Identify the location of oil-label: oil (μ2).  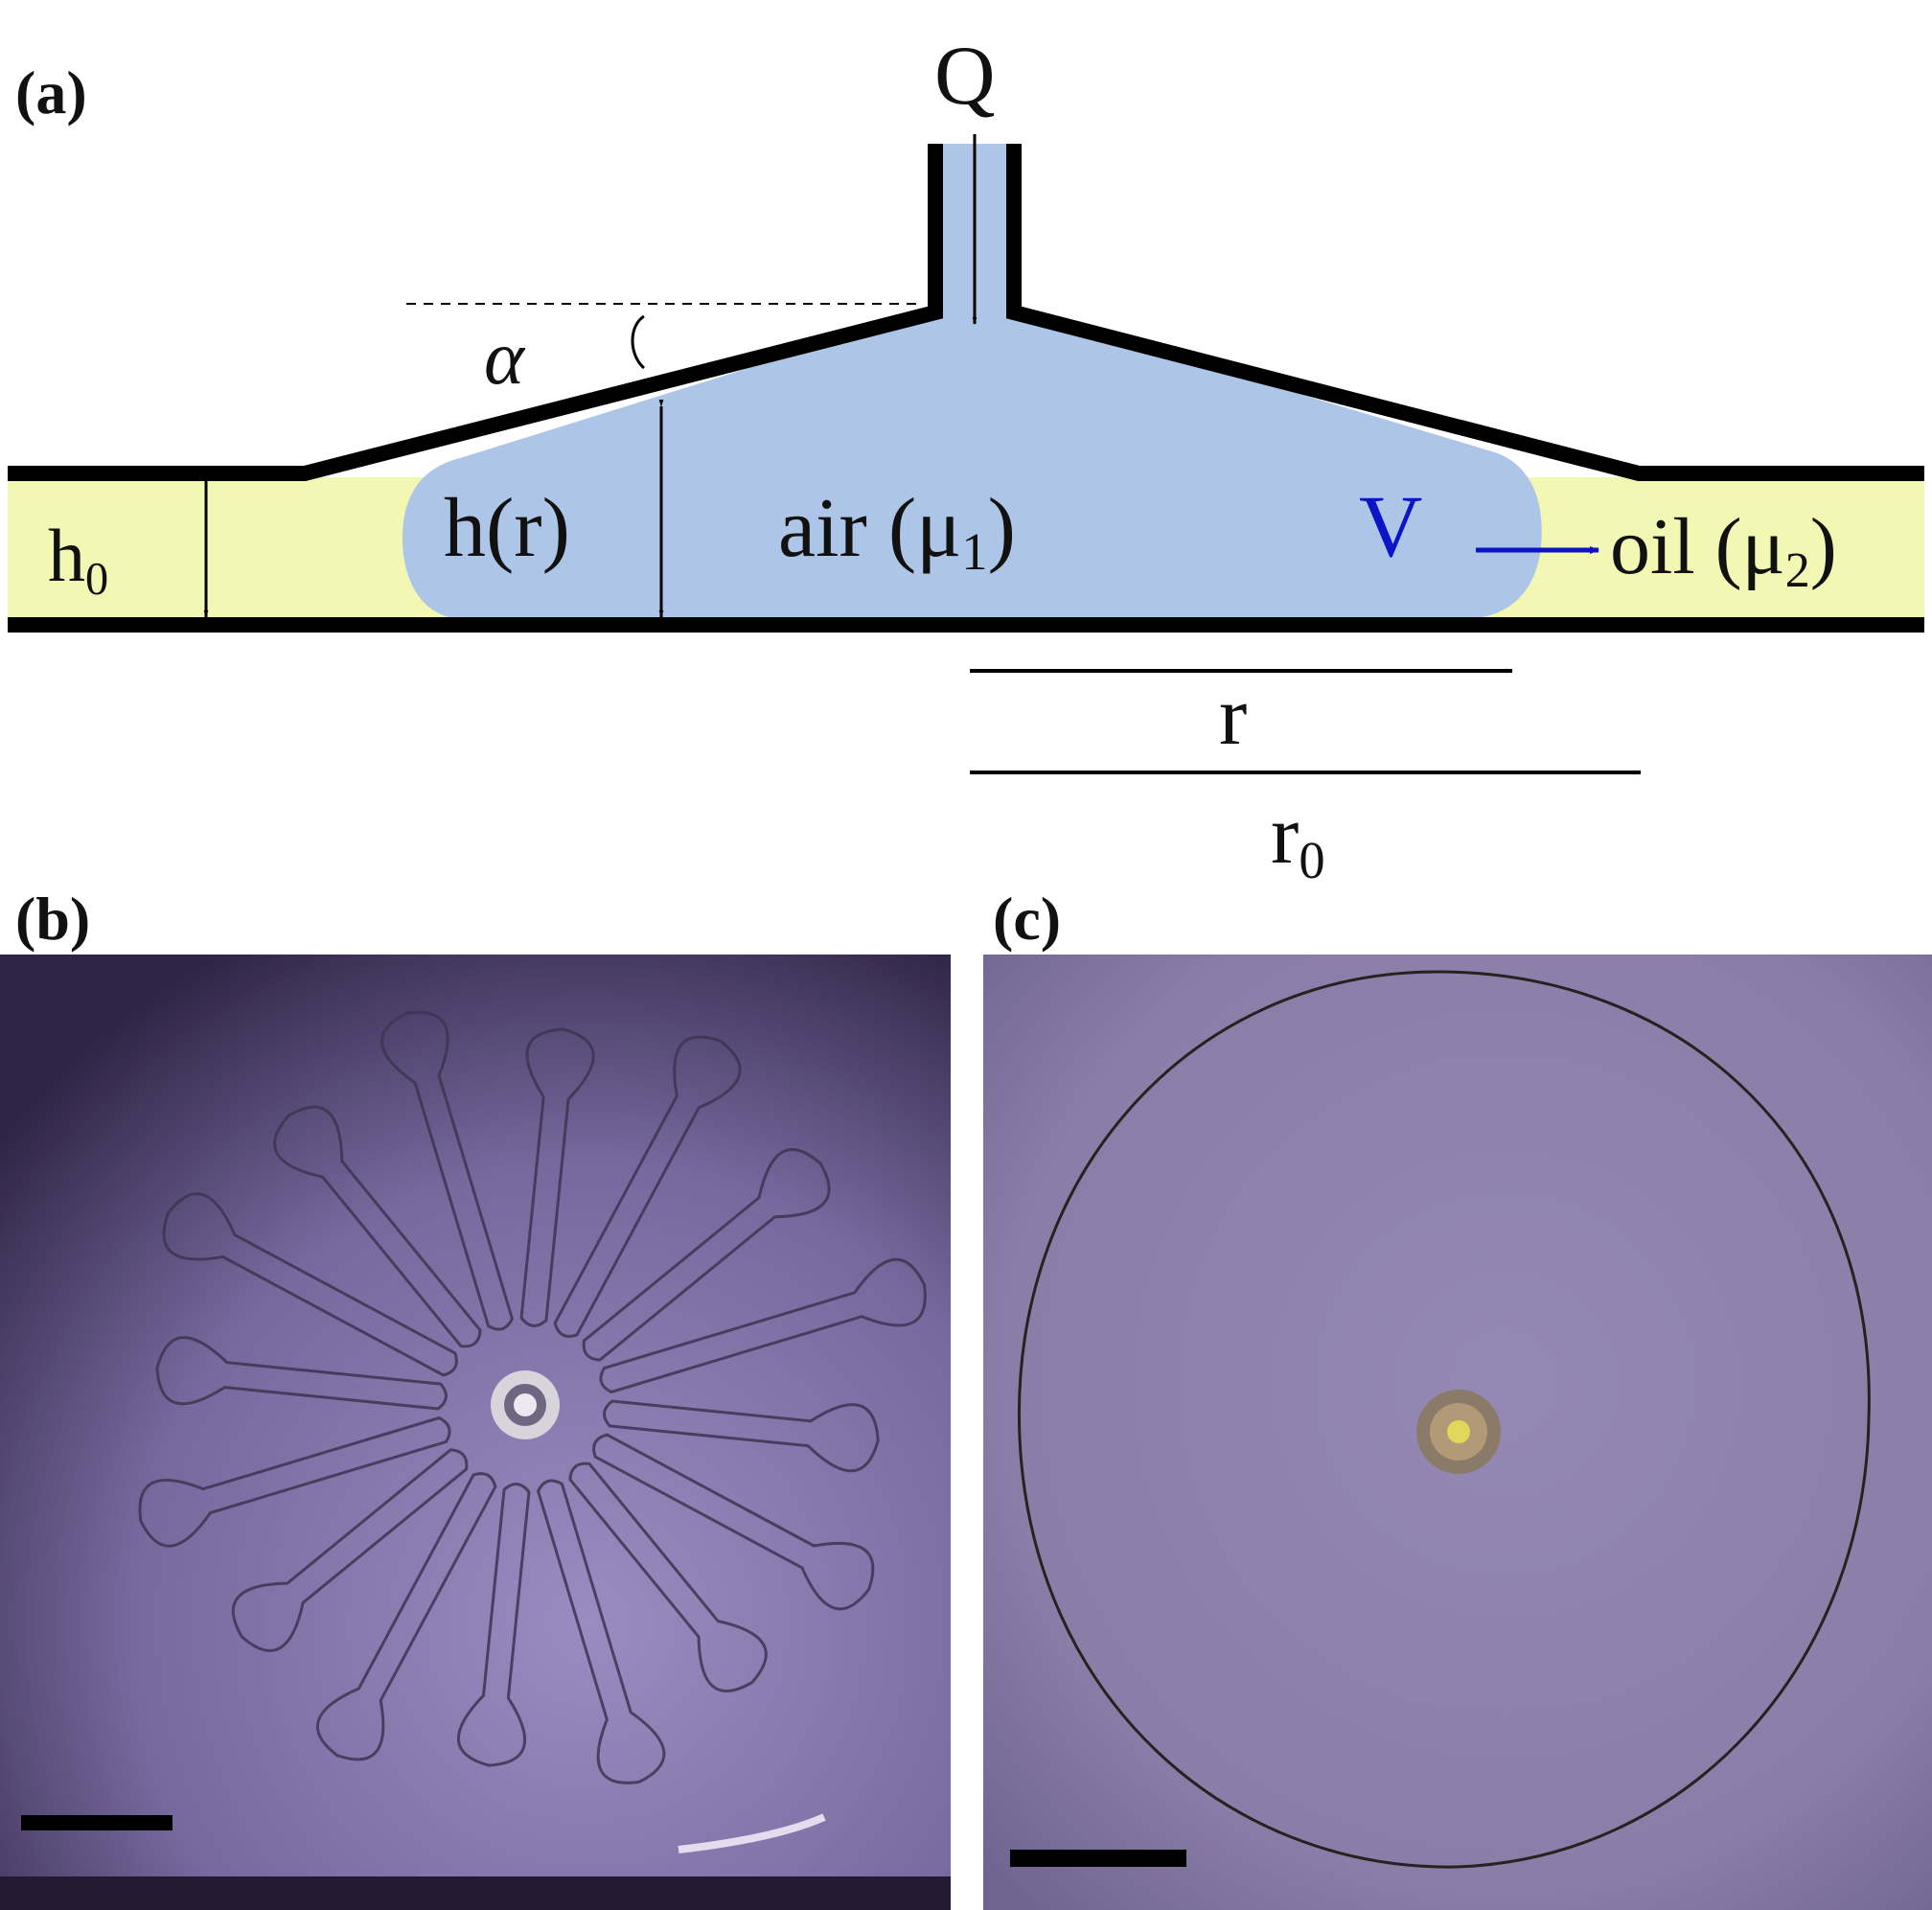
(1723, 550).